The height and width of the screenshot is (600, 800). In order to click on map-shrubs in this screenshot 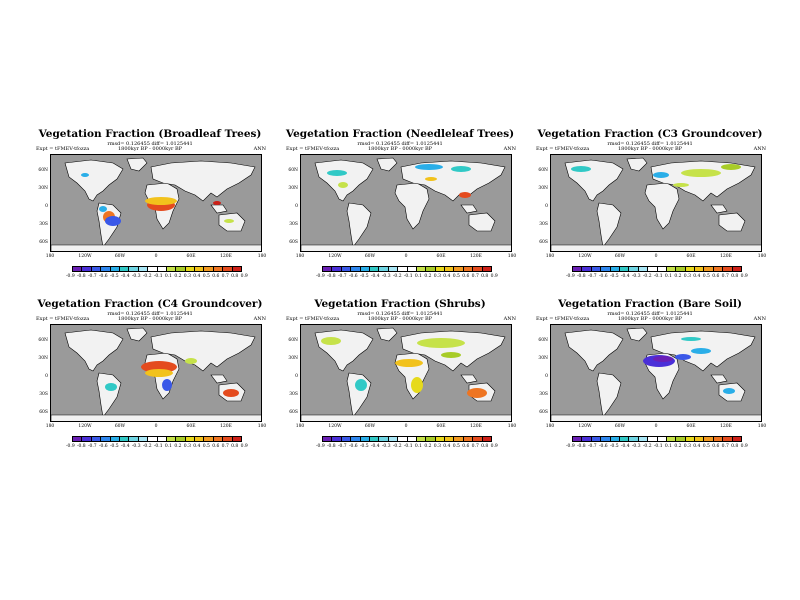, I will do `click(406, 373)`.